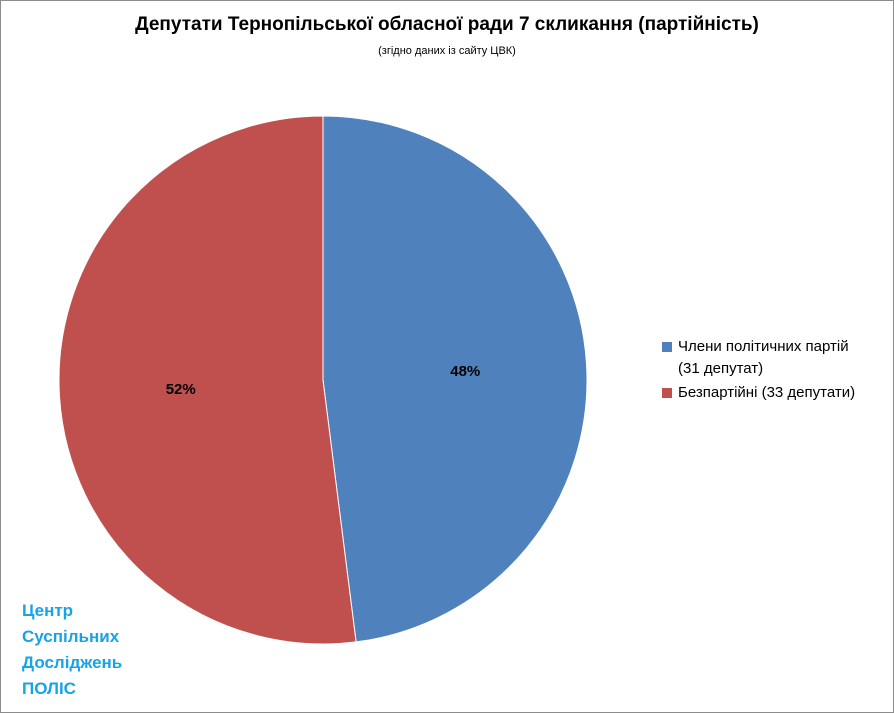 This screenshot has width=894, height=713. Describe the element at coordinates (667, 393) in the screenshot. I see `legend-swatch-non-partisan` at that location.